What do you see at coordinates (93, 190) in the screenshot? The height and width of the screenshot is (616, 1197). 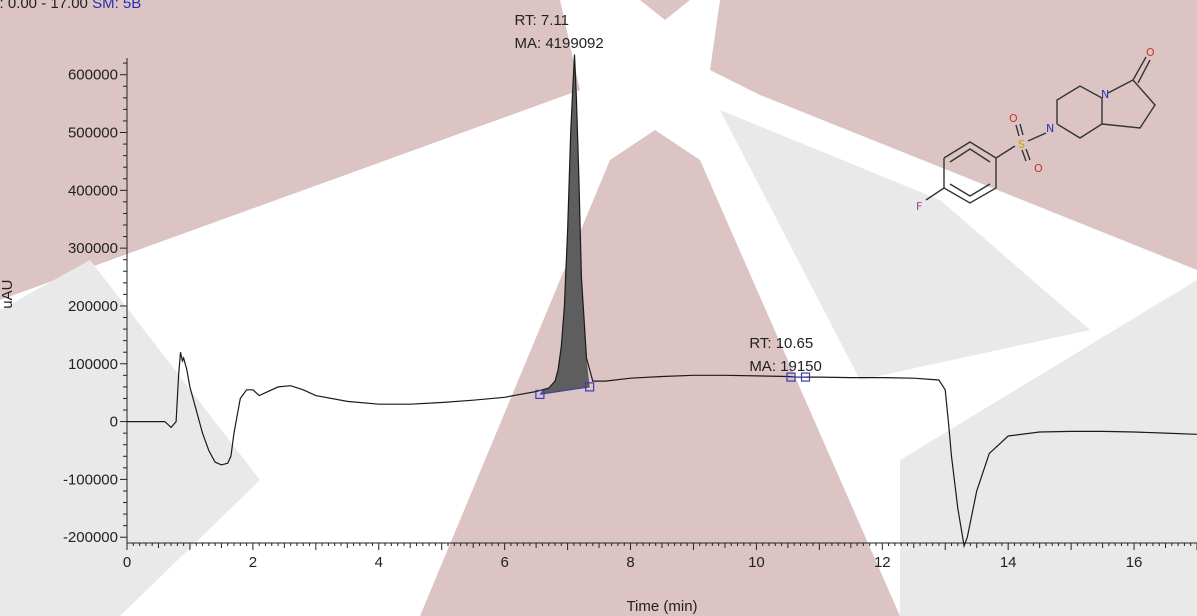 I see `y-tick-label: 400000` at bounding box center [93, 190].